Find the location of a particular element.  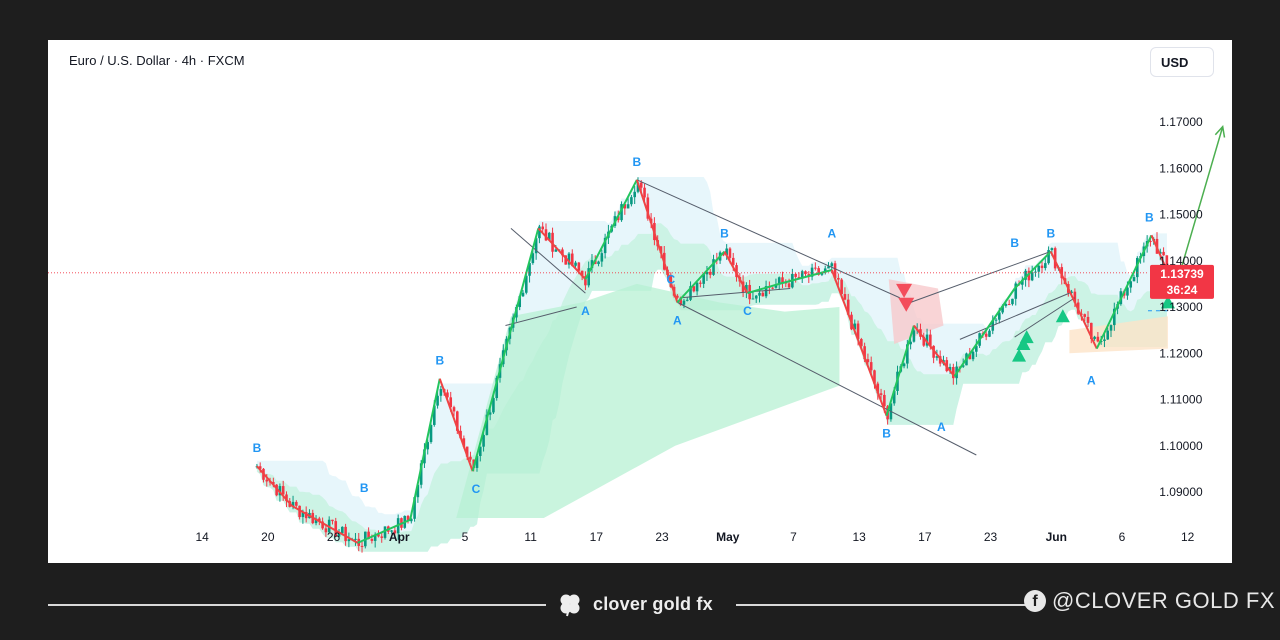

currency-button: USD is located at coordinates (1182, 62).